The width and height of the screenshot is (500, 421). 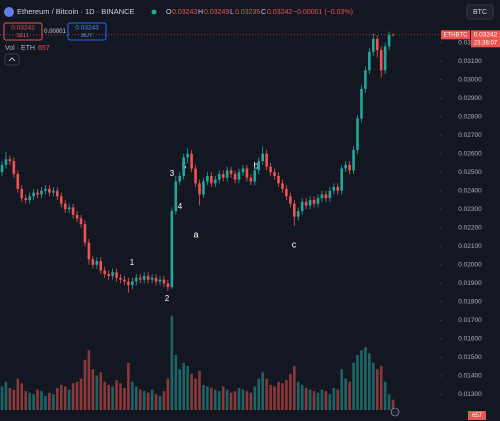 I want to click on annotation: b, so click(x=255, y=165).